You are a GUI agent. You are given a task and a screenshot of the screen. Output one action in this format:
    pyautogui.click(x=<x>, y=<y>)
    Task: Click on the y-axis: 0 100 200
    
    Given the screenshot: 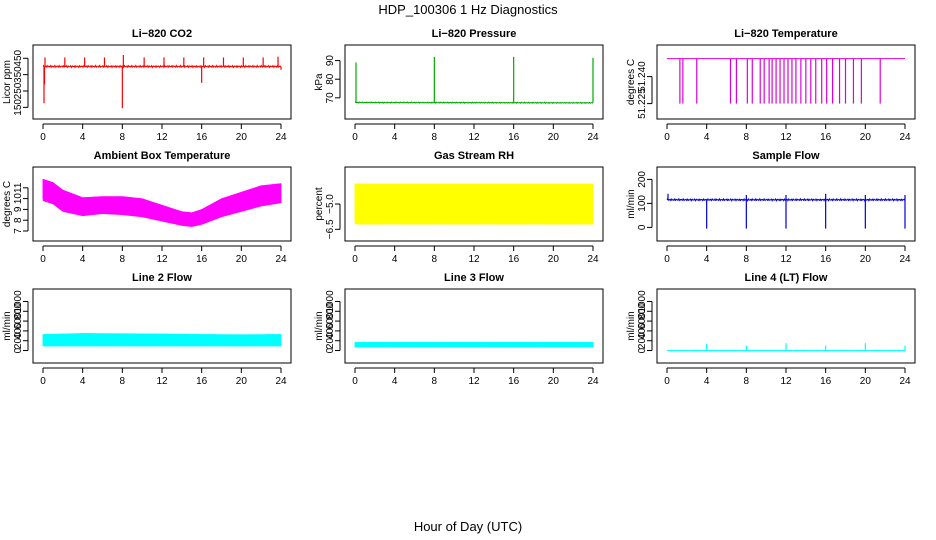 What is the action you would take?
    pyautogui.click(x=645, y=200)
    